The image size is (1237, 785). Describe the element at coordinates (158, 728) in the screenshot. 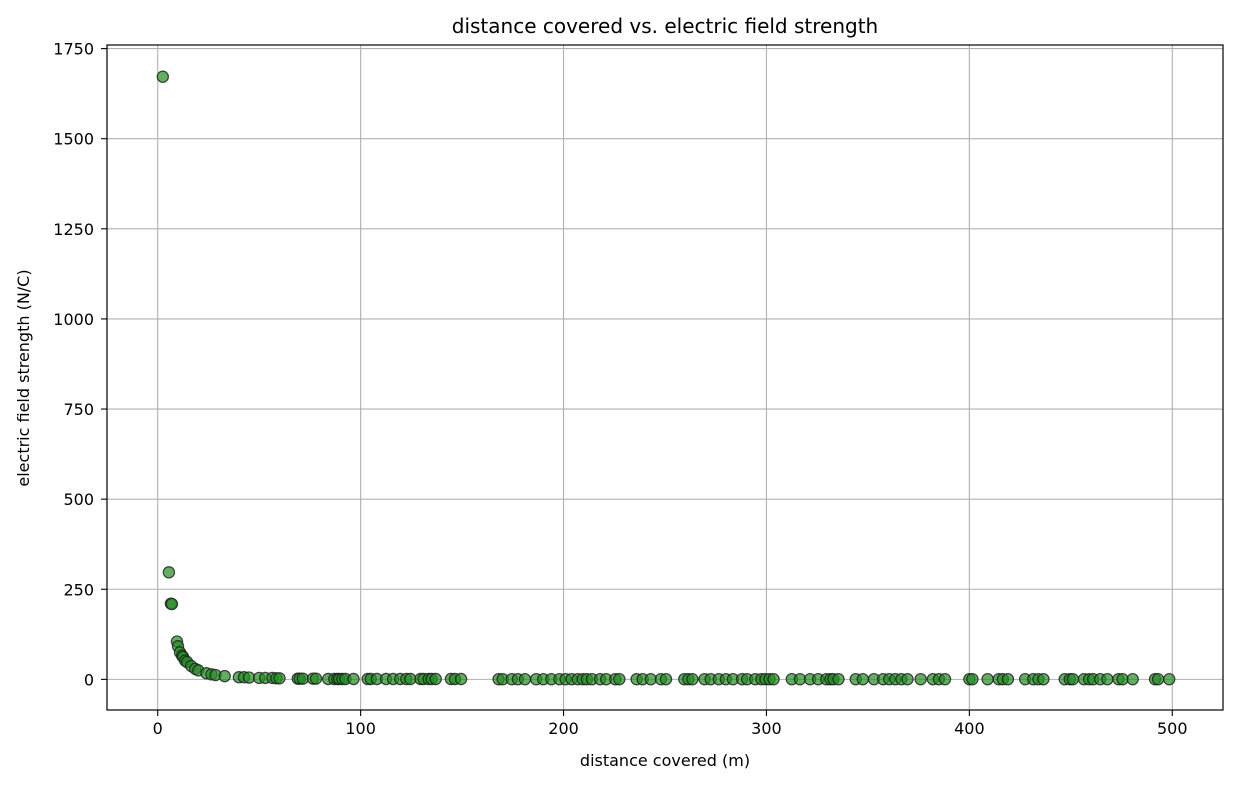

I see `x-tick-label: 0` at that location.